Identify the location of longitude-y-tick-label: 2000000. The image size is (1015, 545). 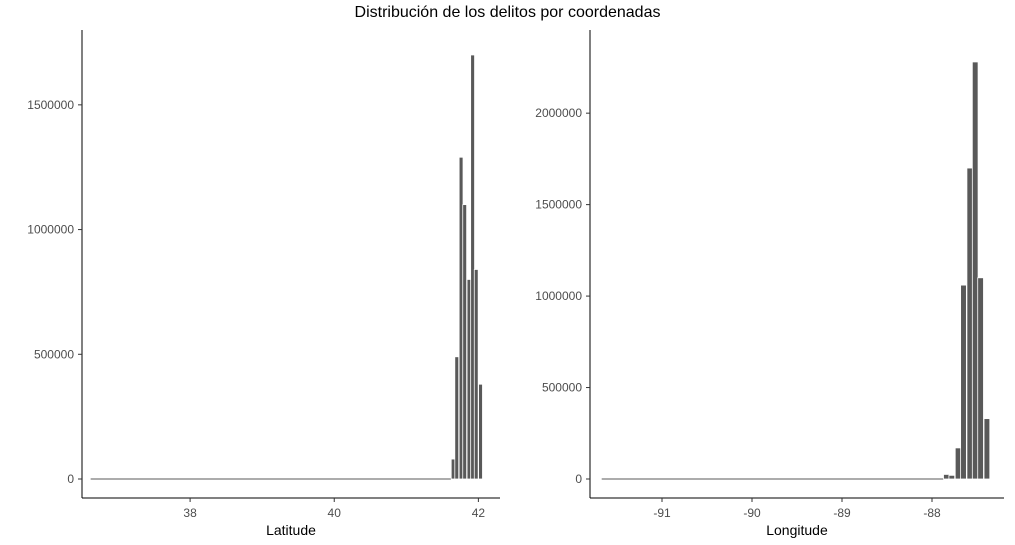
(558, 113).